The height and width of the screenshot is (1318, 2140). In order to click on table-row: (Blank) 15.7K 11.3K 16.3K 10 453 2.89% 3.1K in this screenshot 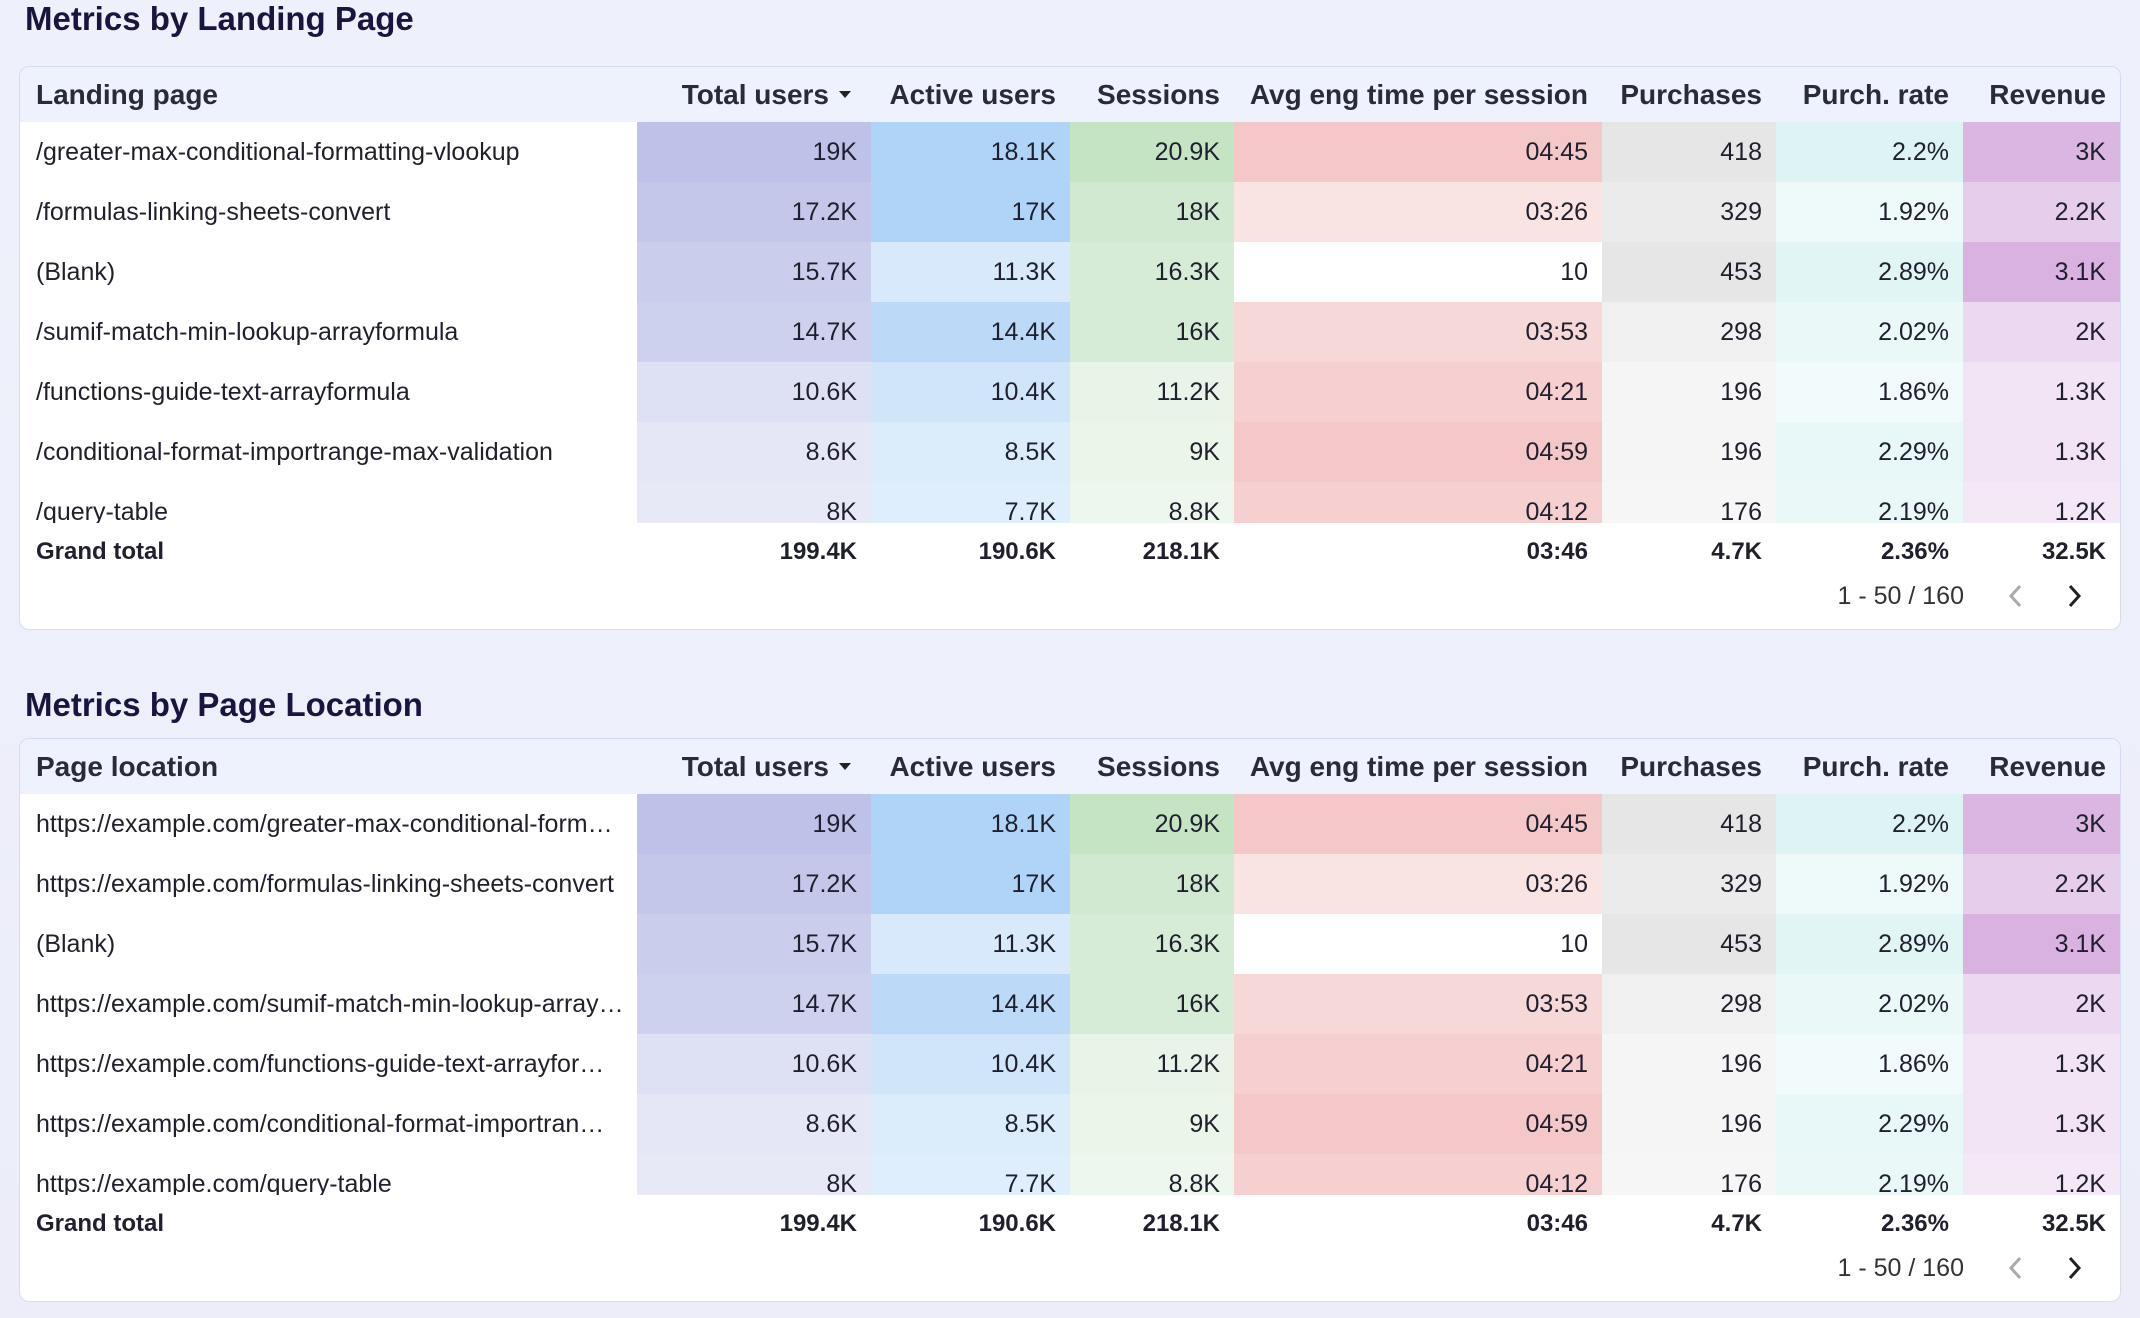, I will do `click(1070, 272)`.